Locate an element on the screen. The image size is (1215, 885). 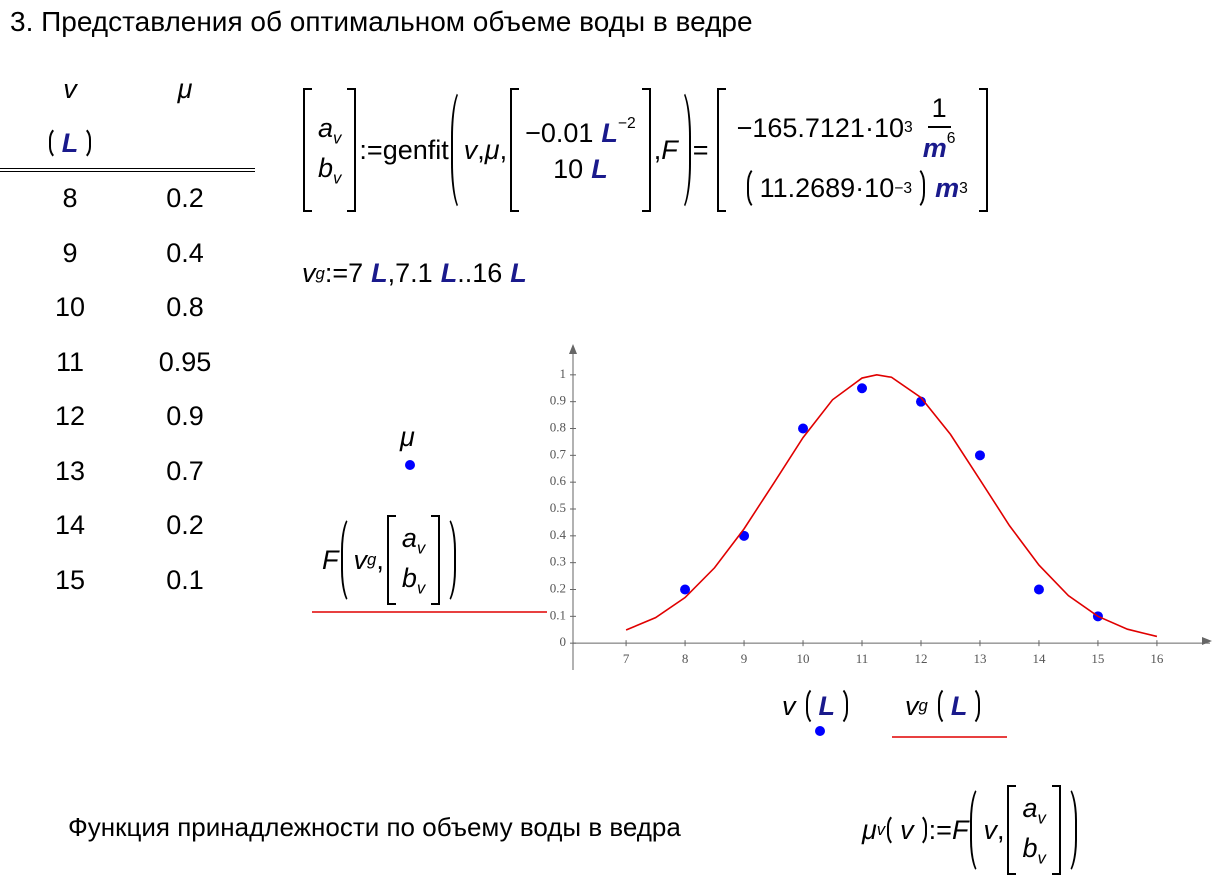
math-text: −2 is located at coordinates (626, 123).